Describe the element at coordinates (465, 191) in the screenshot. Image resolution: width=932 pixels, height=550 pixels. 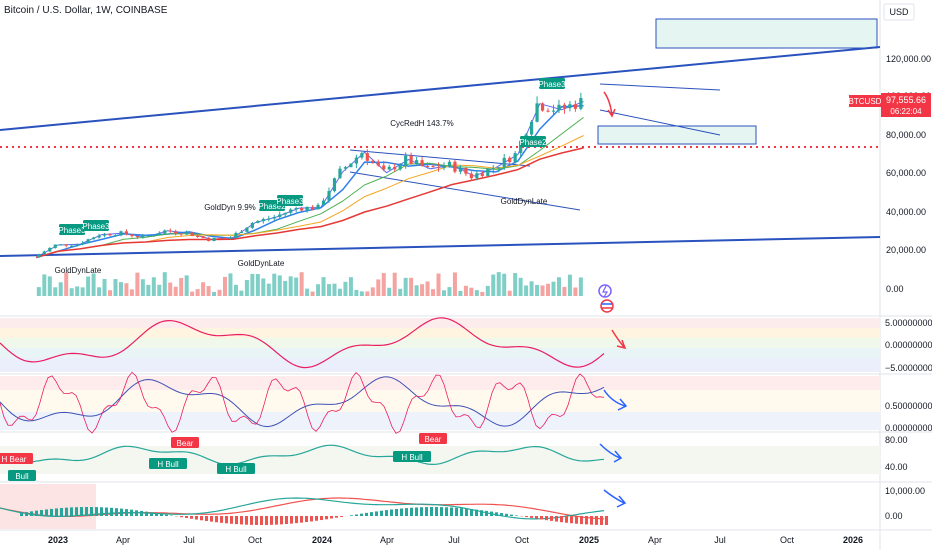
I see `channel-line-mid` at that location.